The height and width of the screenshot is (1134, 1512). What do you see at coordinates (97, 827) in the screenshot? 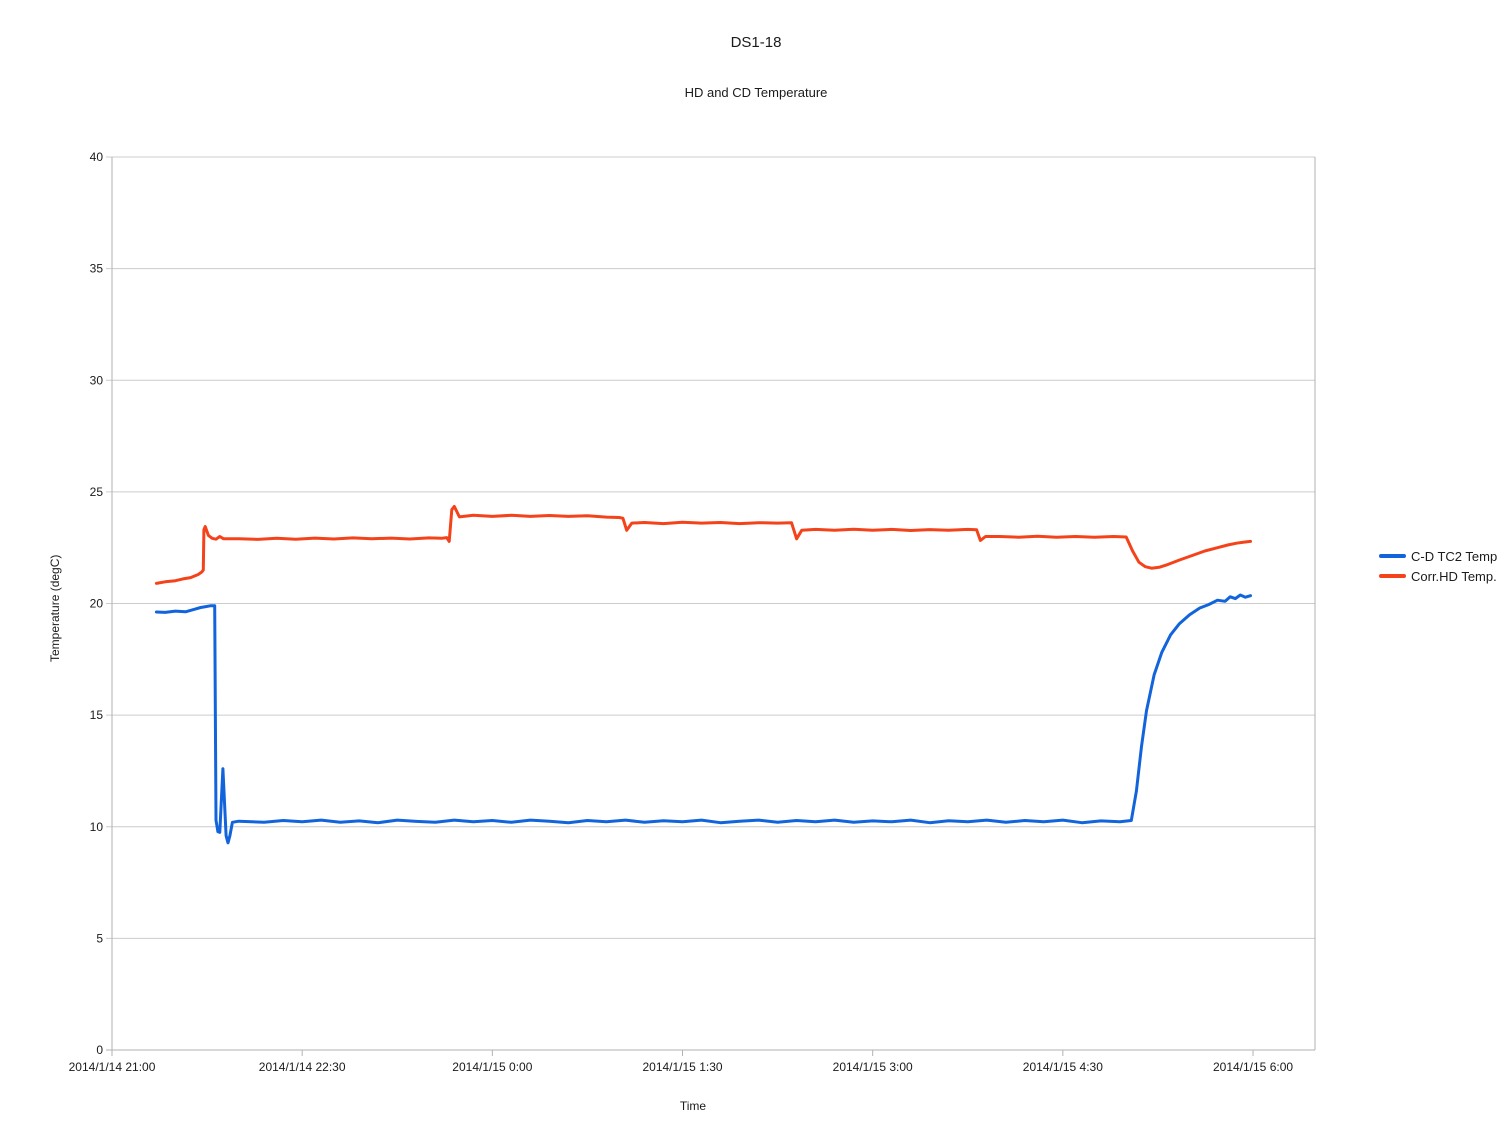
I see `y-tick-label: 10` at bounding box center [97, 827].